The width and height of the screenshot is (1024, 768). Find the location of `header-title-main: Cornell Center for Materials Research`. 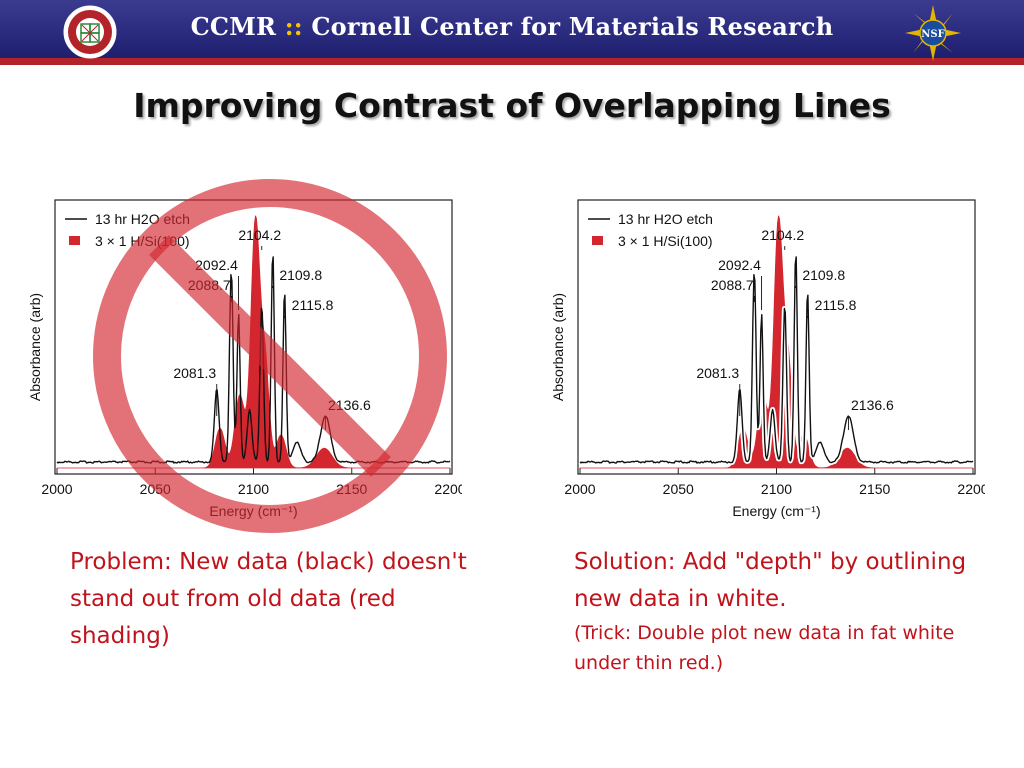

header-title-main: Cornell Center for Materials Research is located at coordinates (572, 26).